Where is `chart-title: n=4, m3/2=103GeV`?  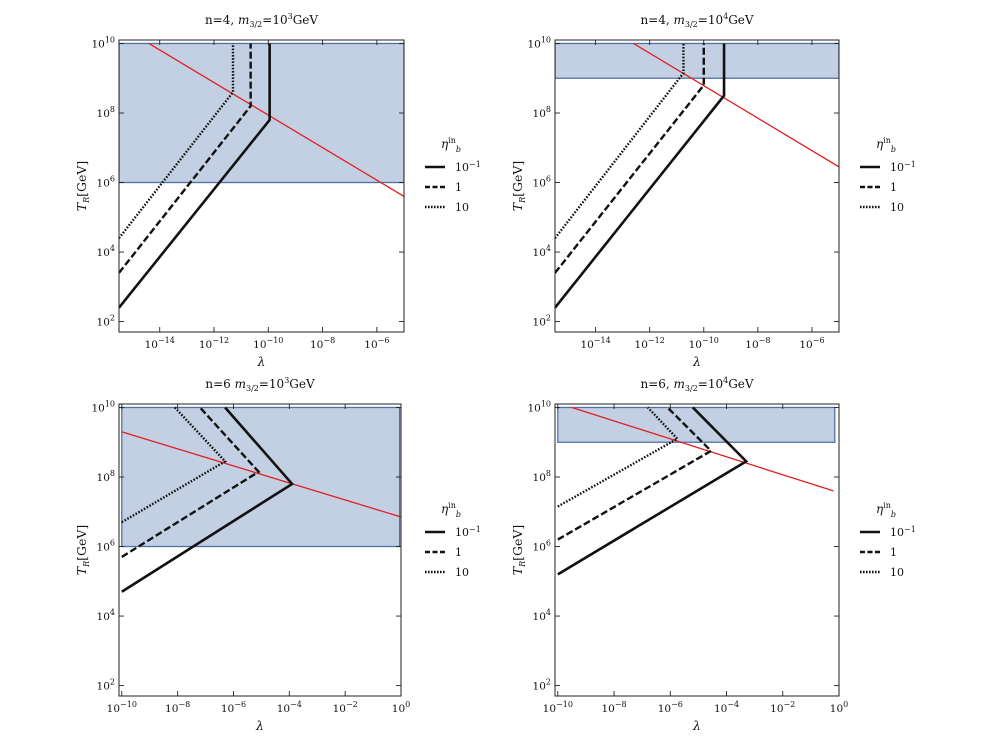
chart-title: n=4, m3/2=103GeV is located at coordinates (261, 20).